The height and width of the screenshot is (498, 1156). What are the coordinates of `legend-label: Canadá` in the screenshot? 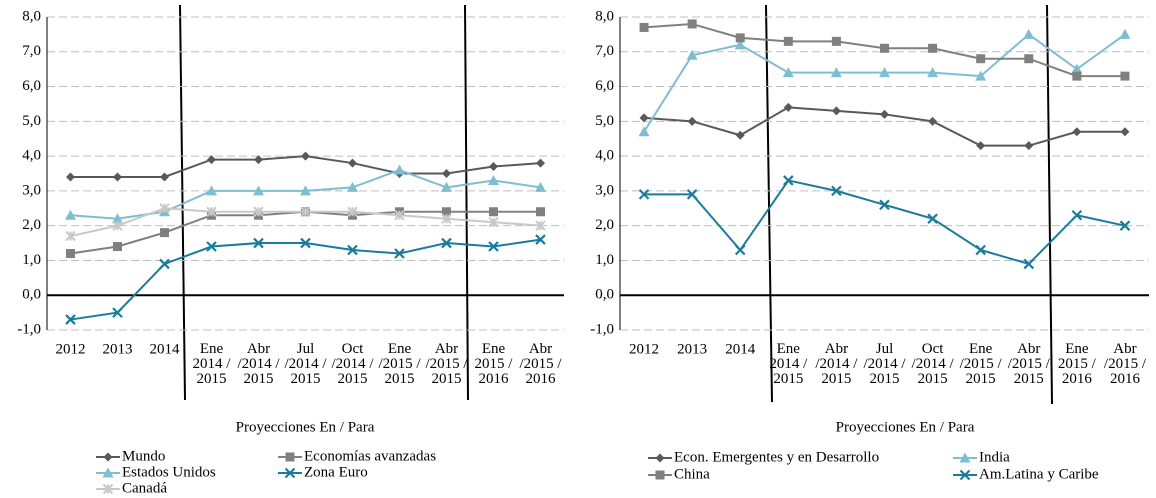 It's located at (144, 488).